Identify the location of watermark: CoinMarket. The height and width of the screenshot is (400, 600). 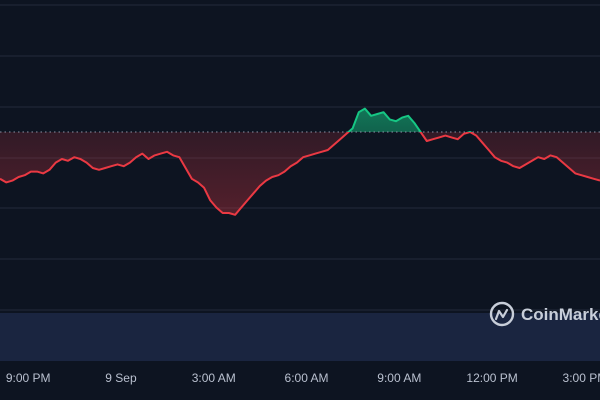
(544, 314).